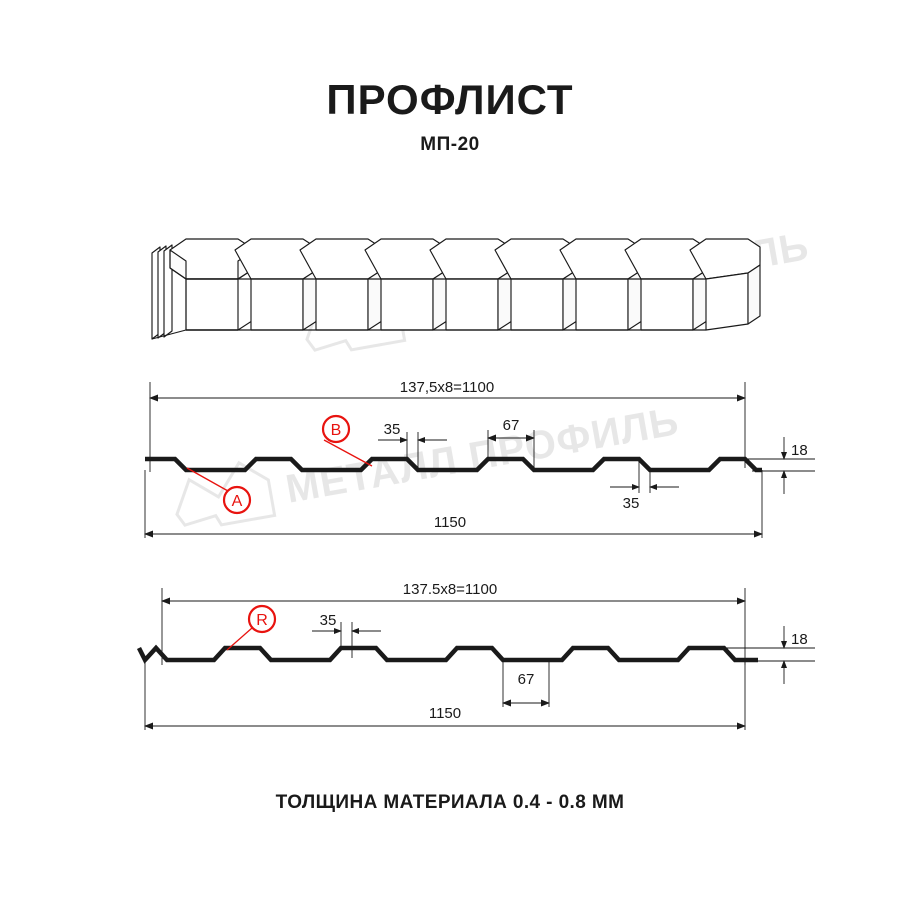  I want to click on marker-a: A, so click(219, 491).